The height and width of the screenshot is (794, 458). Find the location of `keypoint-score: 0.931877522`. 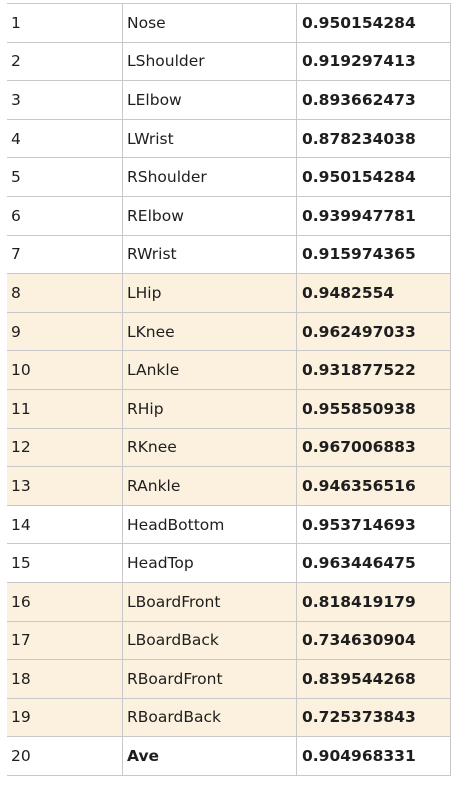

keypoint-score: 0.931877522 is located at coordinates (373, 370).